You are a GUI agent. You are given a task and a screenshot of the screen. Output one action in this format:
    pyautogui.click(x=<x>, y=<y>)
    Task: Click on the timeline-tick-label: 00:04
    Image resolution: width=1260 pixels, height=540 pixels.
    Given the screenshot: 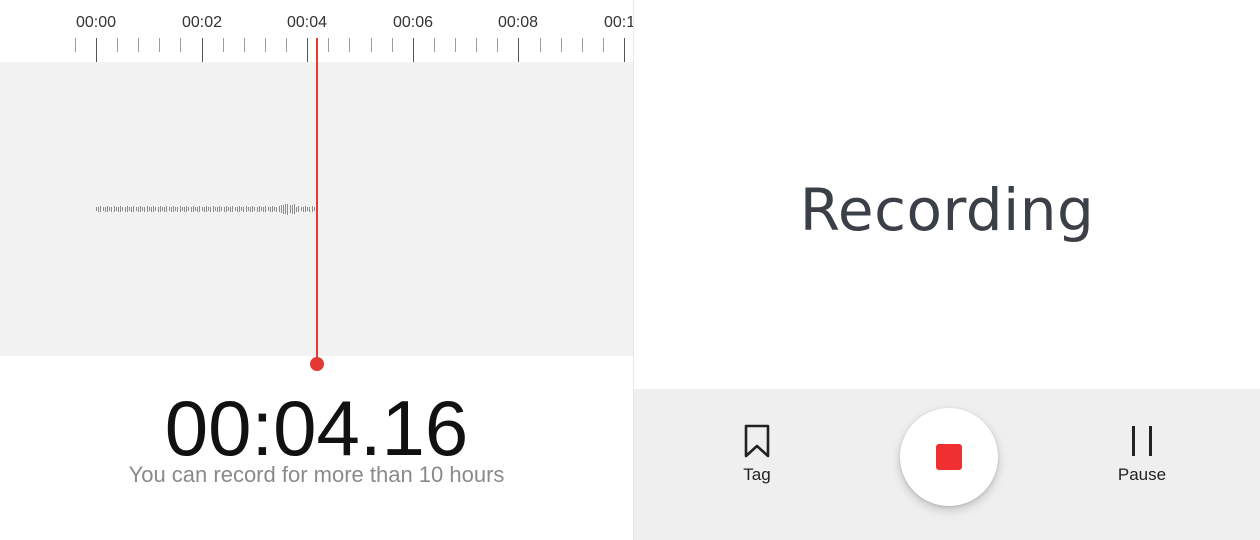 What is the action you would take?
    pyautogui.click(x=307, y=22)
    